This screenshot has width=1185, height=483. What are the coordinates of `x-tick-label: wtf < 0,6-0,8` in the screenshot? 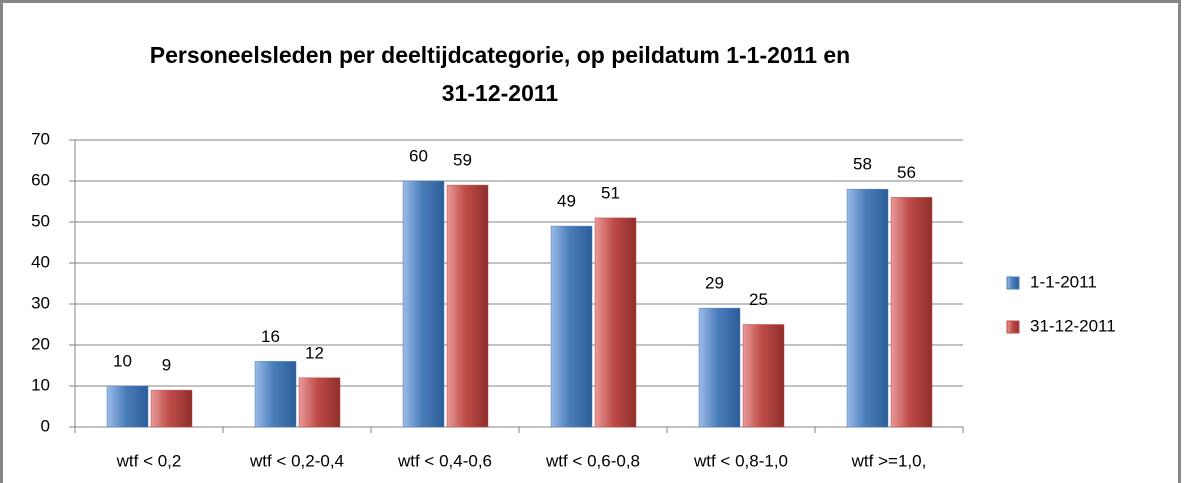 It's located at (592, 460).